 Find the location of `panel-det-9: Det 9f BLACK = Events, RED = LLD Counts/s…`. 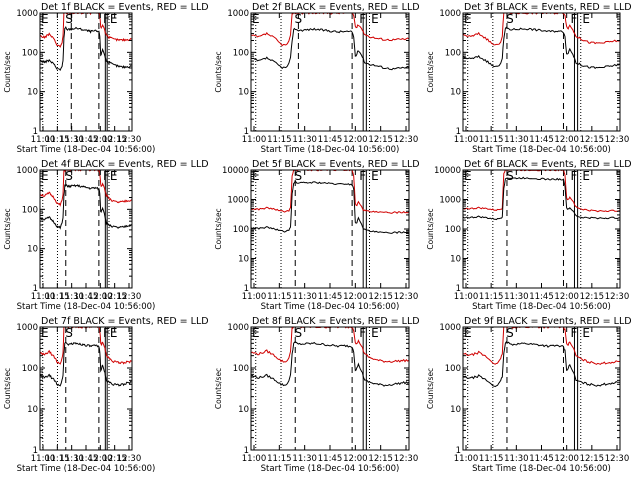

panel-det-9: Det 9f BLACK = Events, RED = LLD Counts/s… is located at coordinates (529, 395).